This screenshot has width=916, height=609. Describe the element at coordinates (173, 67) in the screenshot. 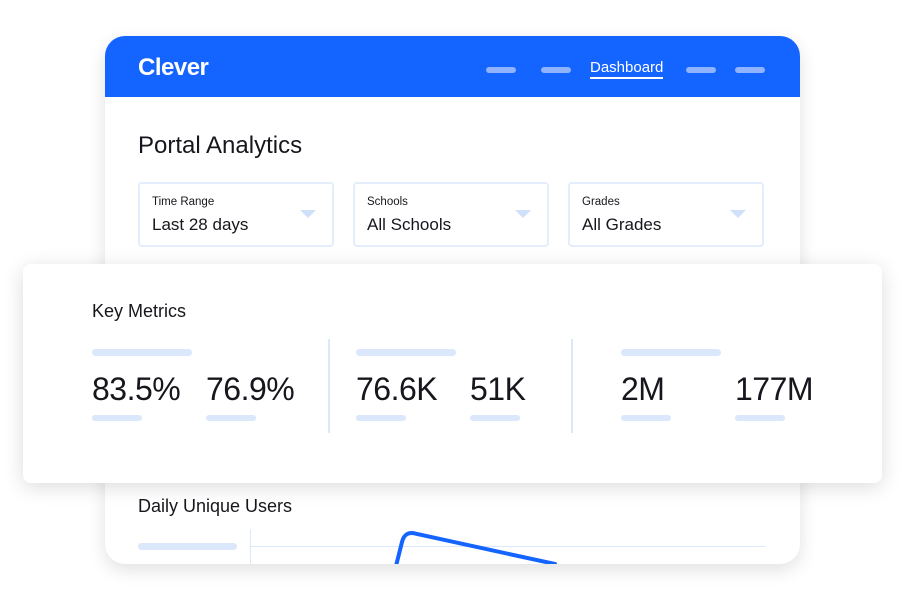

I see `clever-logo: Clever` at that location.